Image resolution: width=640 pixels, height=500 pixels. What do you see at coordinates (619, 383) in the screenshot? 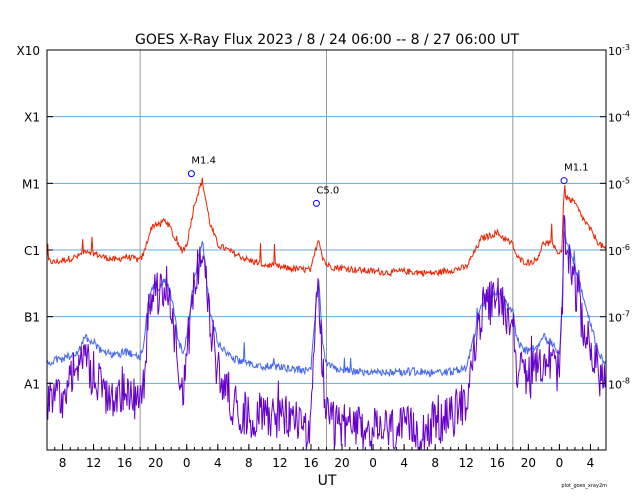
I see `right-tick-label: 10⁻⁸` at bounding box center [619, 383].